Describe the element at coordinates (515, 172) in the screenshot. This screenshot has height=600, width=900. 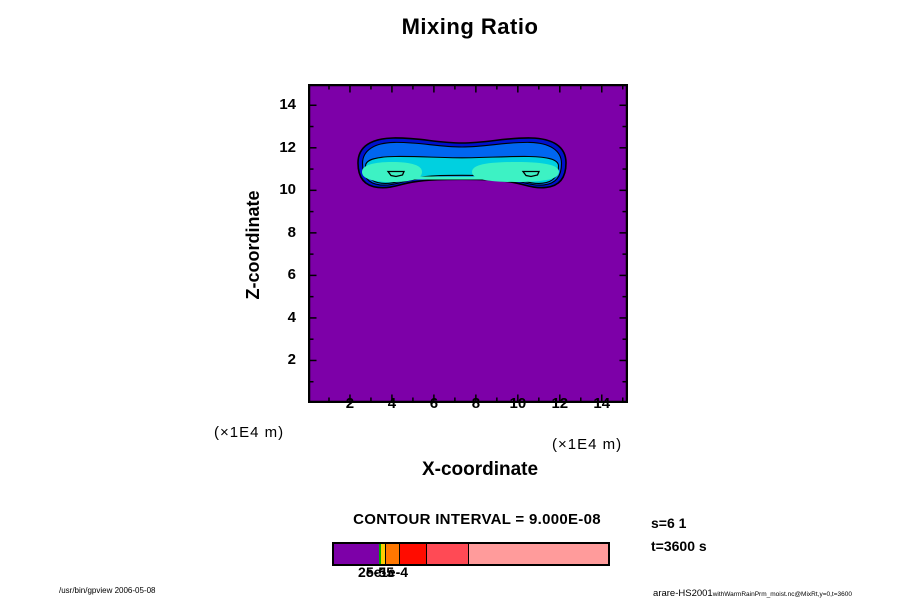
I see `contour-core-right` at that location.